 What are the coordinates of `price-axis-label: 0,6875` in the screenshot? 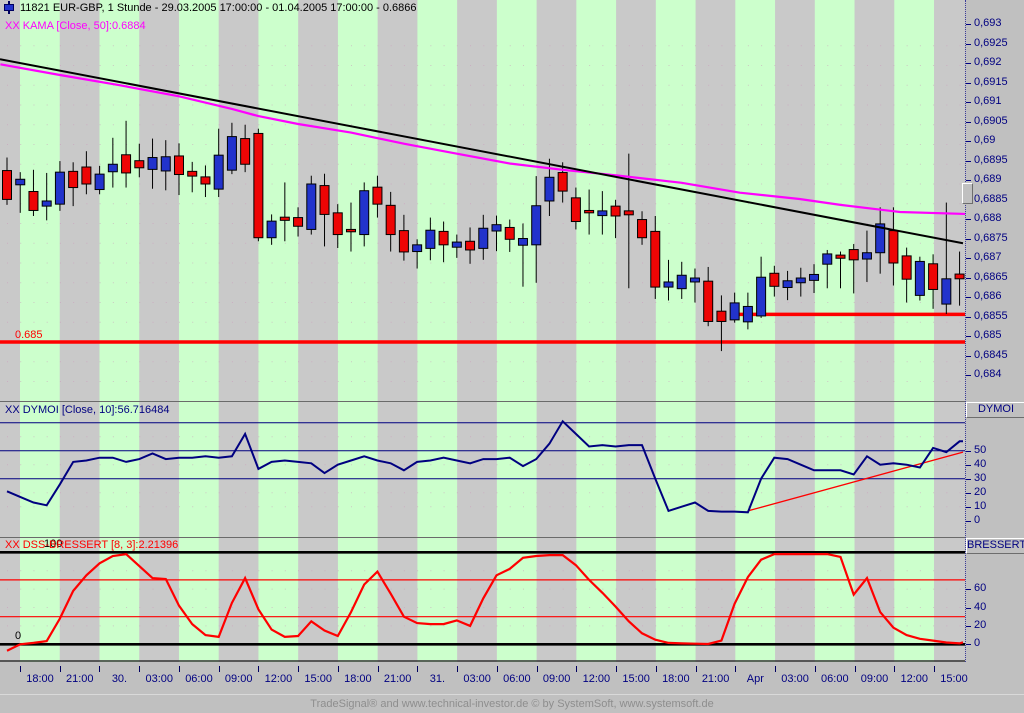 It's located at (991, 237).